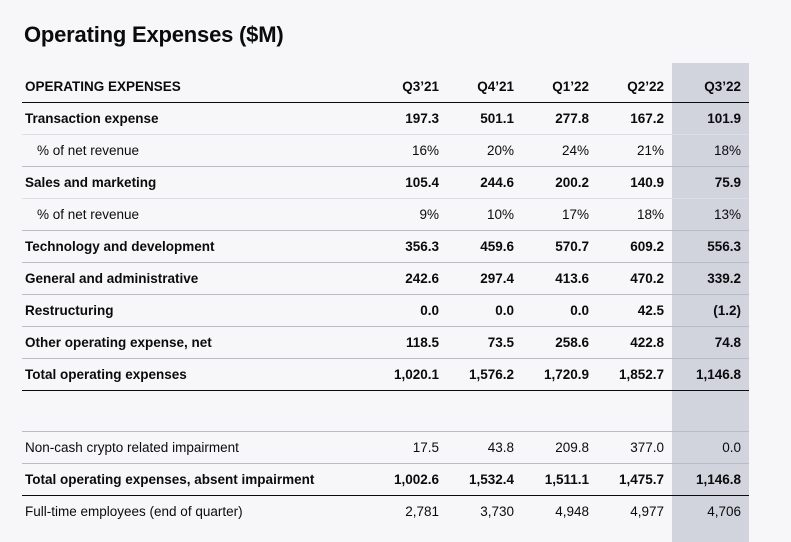  I want to click on cell: 297.4, so click(484, 278).